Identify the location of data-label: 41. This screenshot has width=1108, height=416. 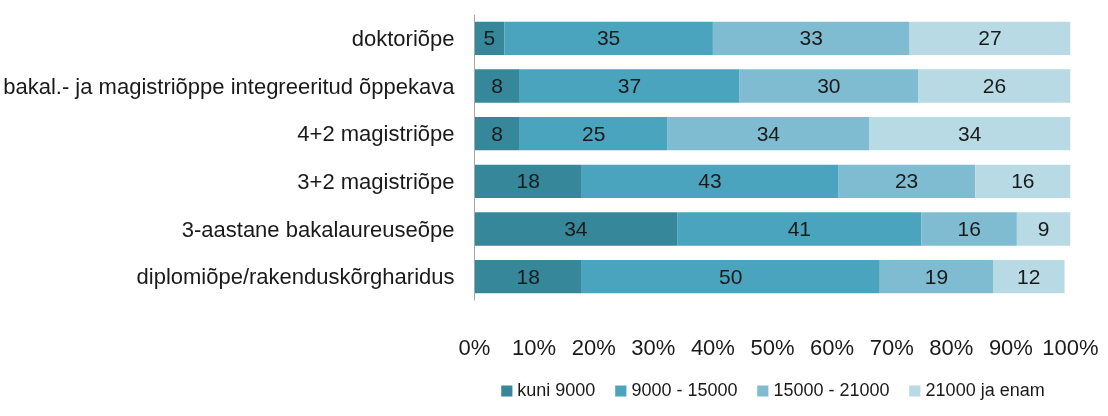
(799, 228).